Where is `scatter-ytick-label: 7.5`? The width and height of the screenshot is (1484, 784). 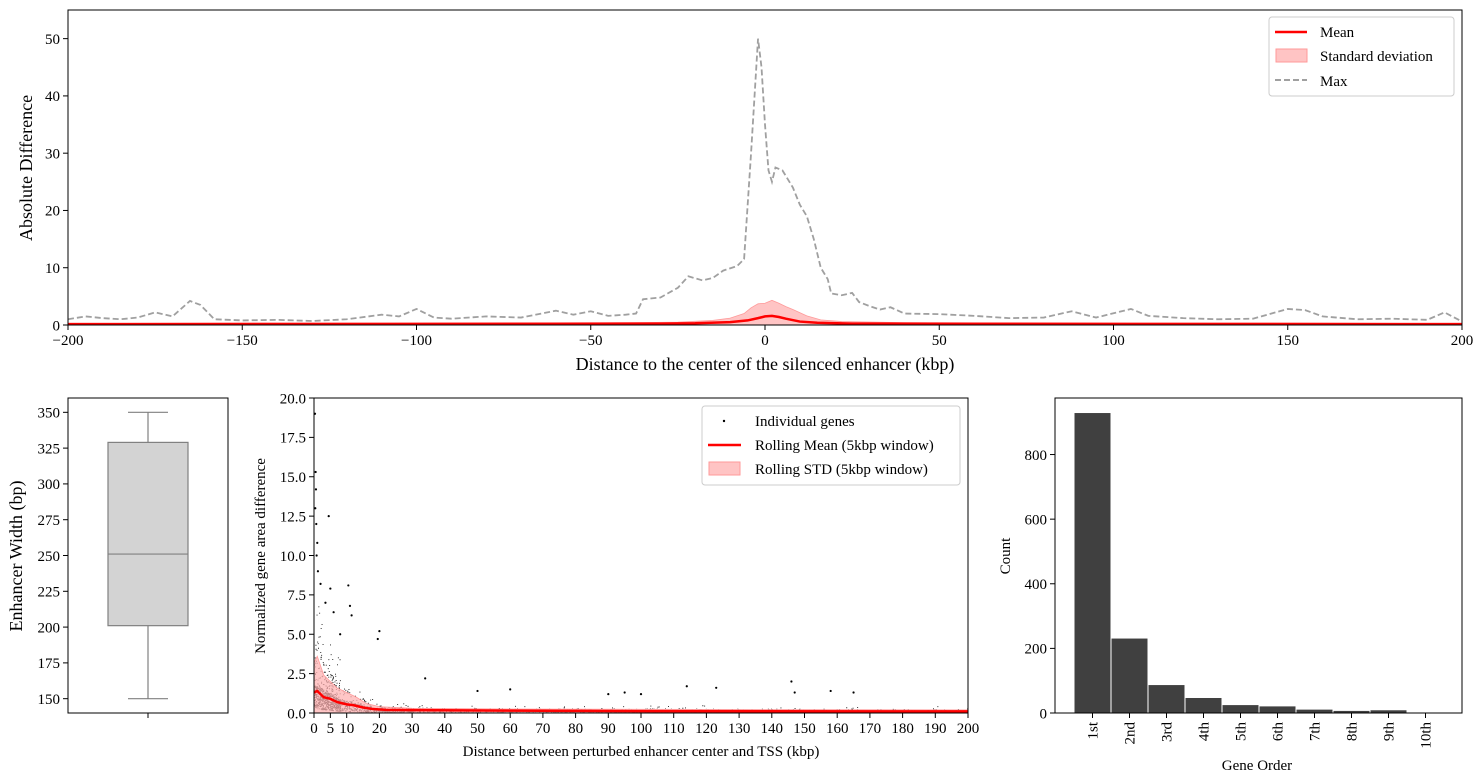
scatter-ytick-label: 7.5 is located at coordinates (296, 596).